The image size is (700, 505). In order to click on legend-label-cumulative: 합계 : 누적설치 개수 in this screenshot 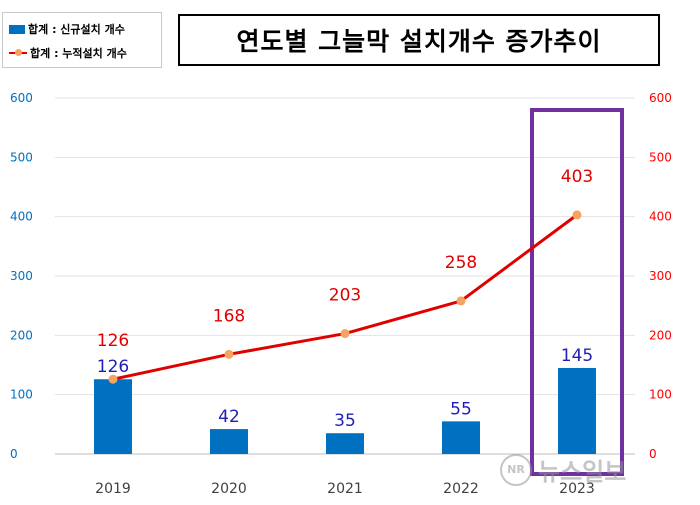, I will do `click(78, 53)`.